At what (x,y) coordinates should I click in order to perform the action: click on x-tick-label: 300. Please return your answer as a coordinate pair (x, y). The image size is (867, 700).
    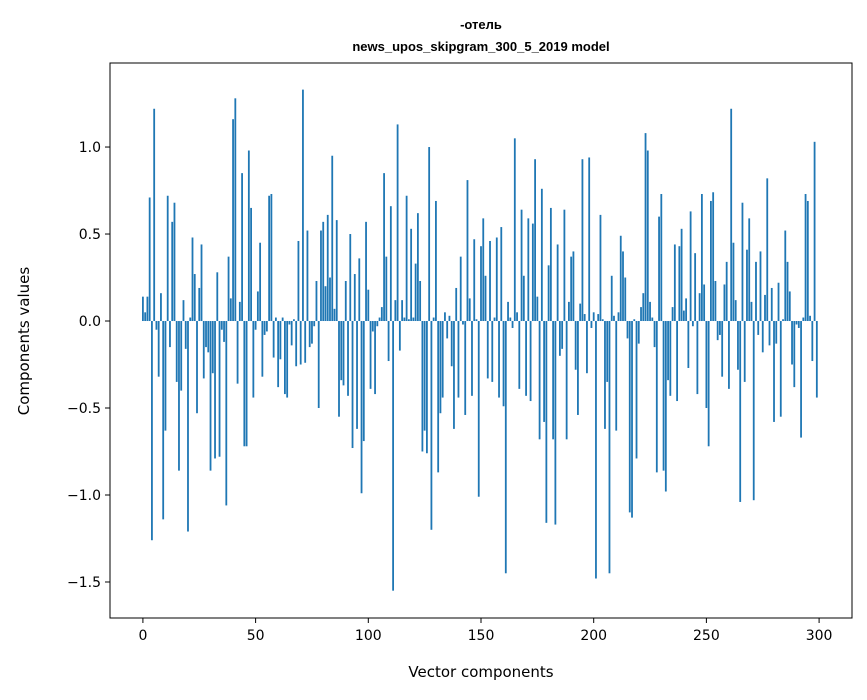
    Looking at the image, I should click on (819, 636).